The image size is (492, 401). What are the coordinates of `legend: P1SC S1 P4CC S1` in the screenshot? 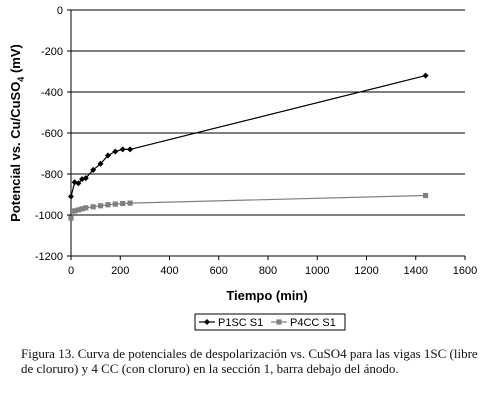 It's located at (270, 322).